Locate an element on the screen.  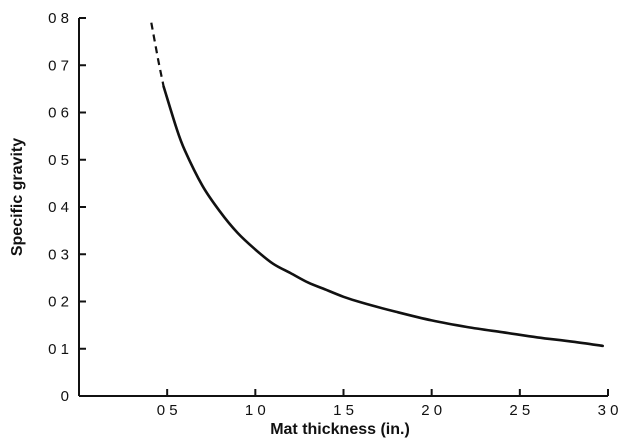
x-tick-label: 2 5 is located at coordinates (519, 410).